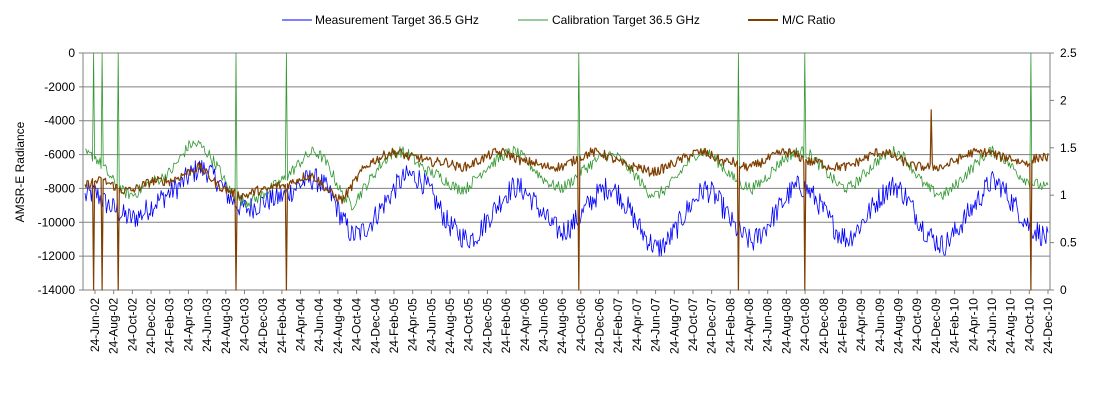 This screenshot has width=1113, height=400. I want to click on x-tick-label: 24-Oct-10, so click(1029, 325).